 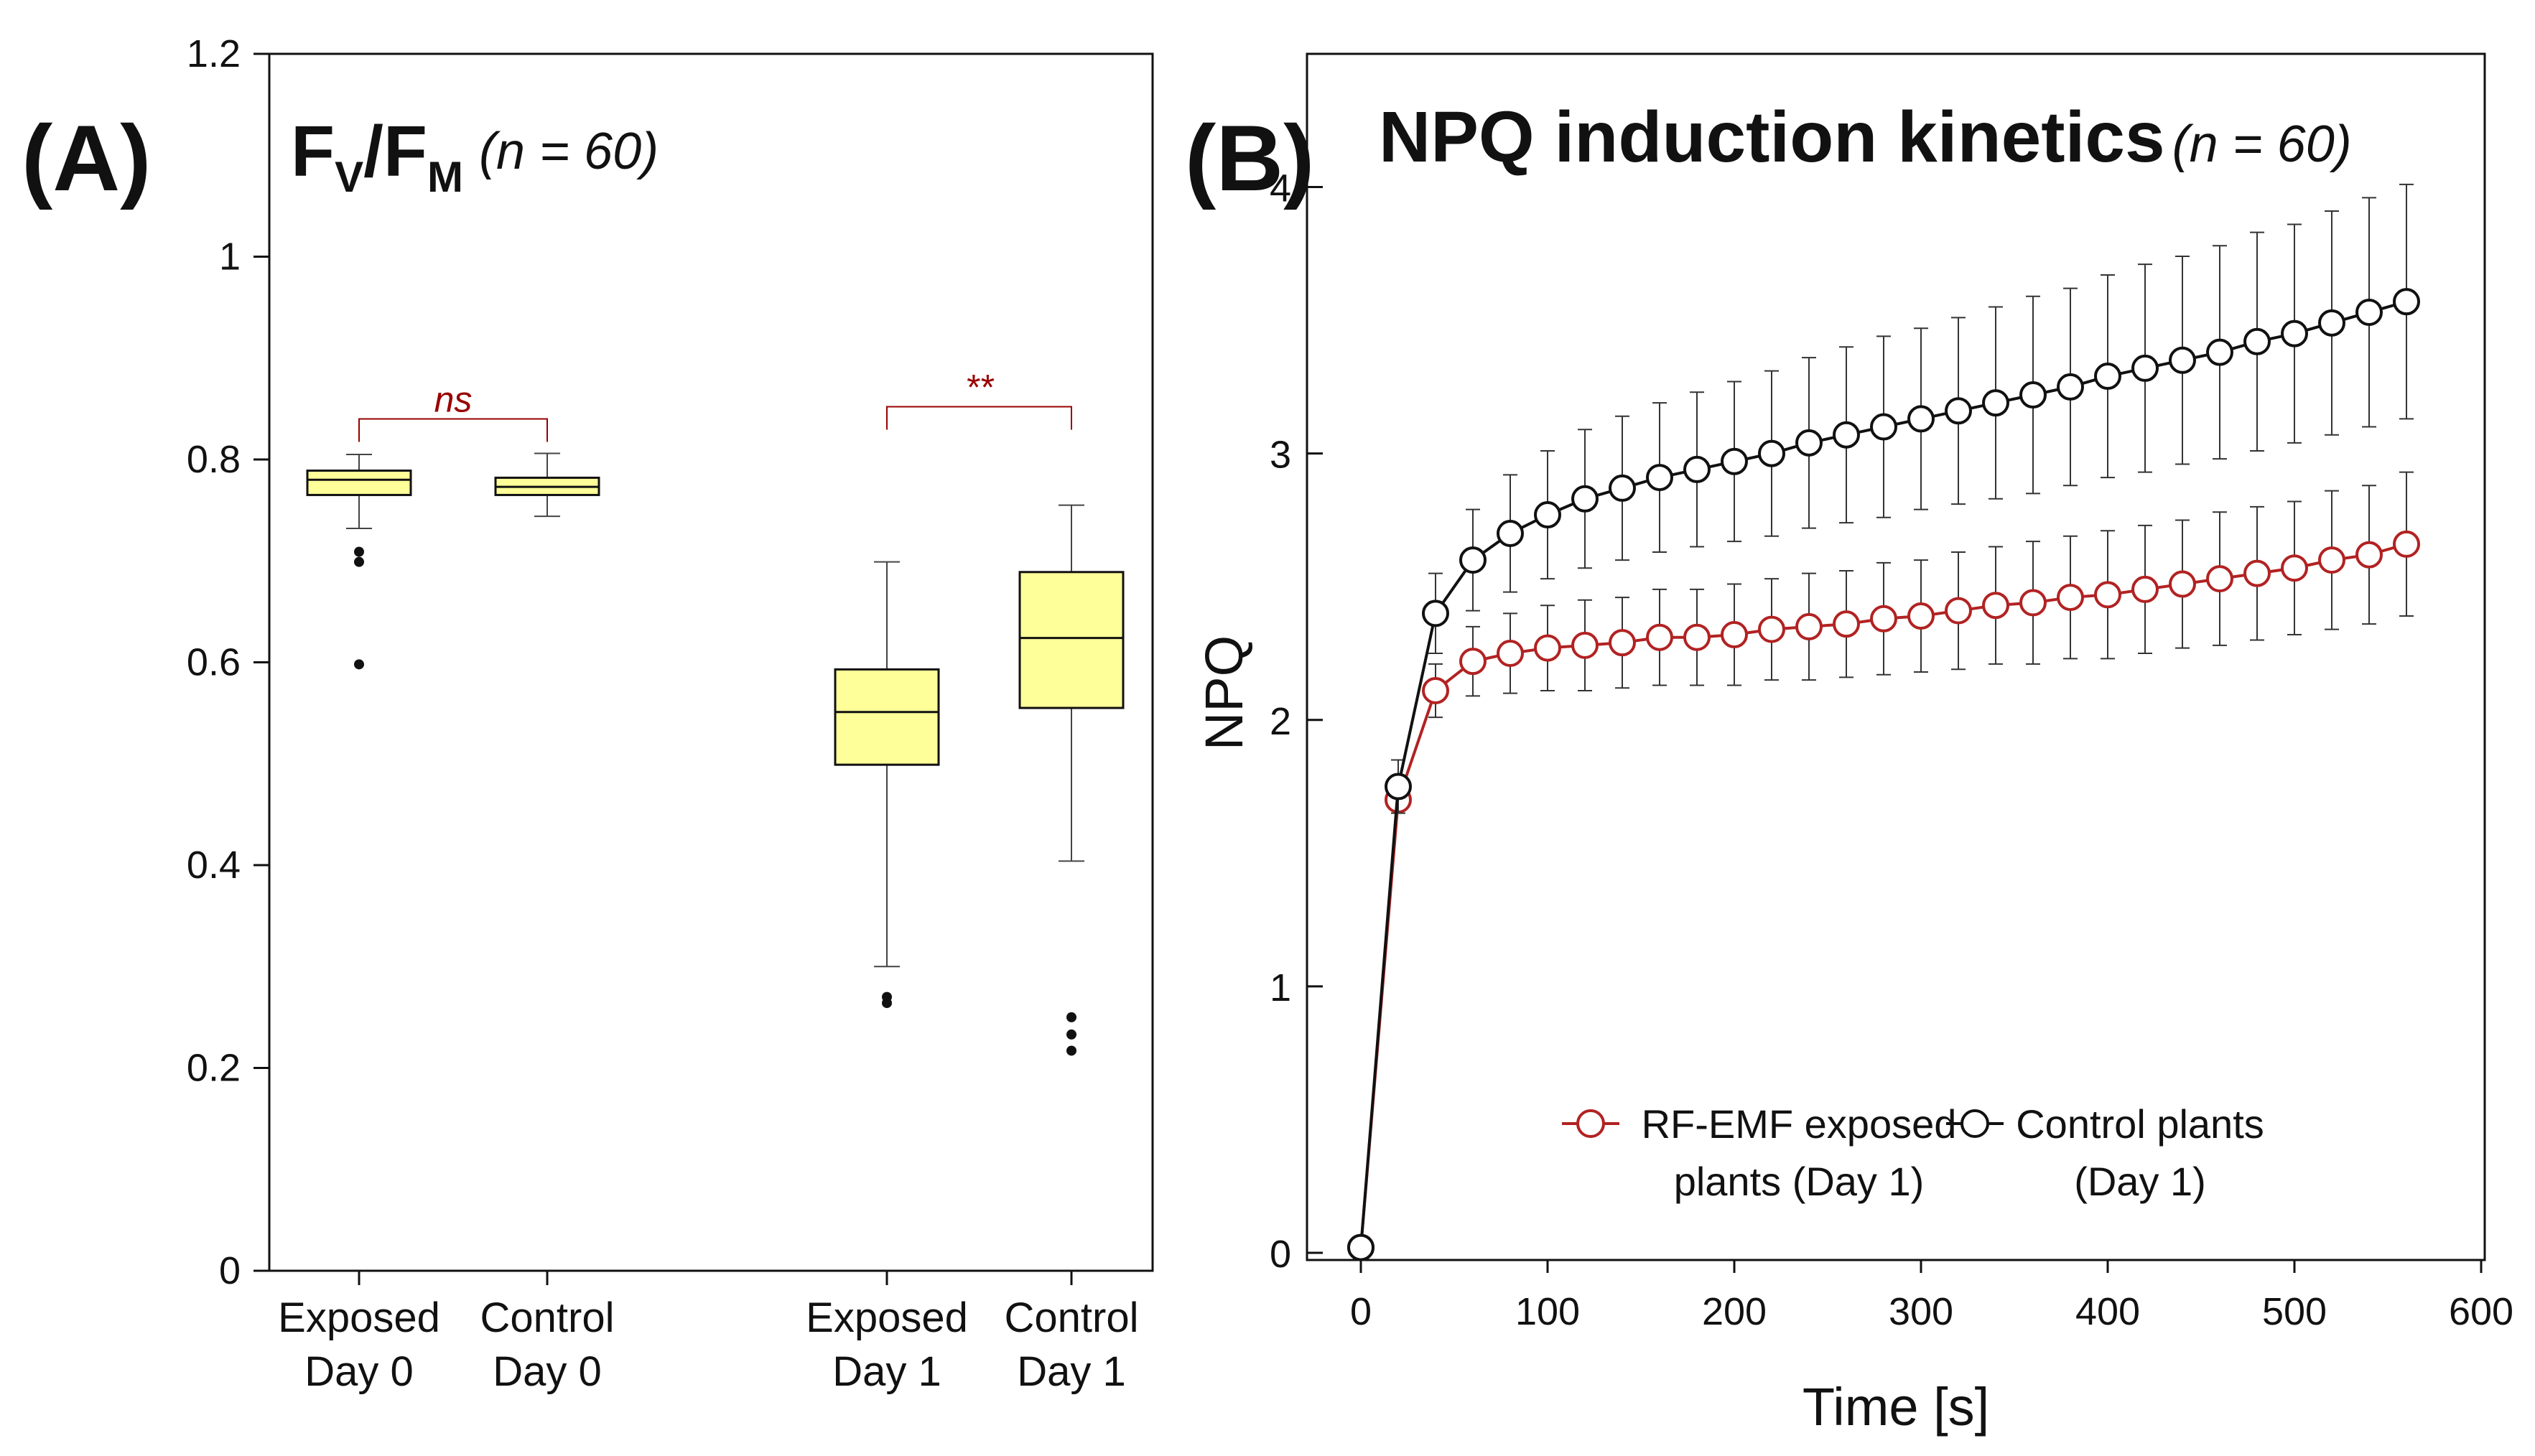 What do you see at coordinates (1865, 137) in the screenshot?
I see `panel-b-title: NPQ induction kinetics (n = 60)` at bounding box center [1865, 137].